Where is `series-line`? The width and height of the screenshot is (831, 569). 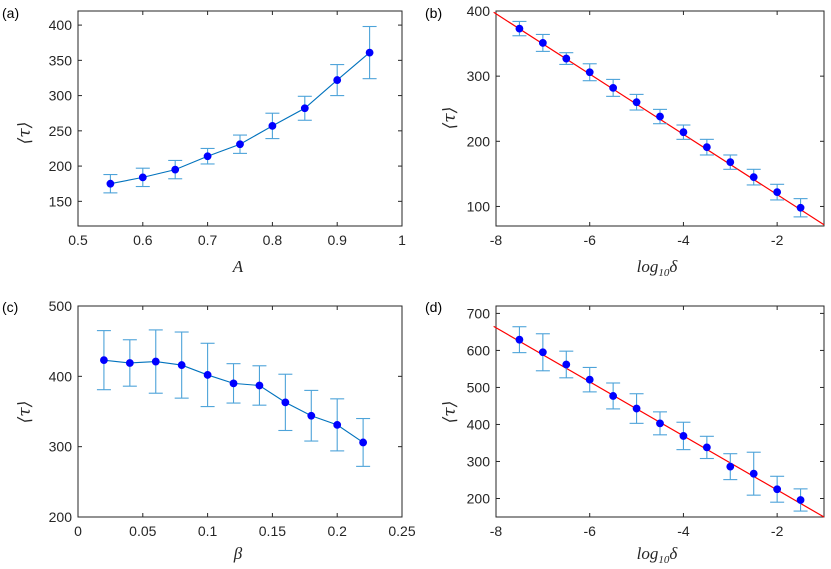
series-line is located at coordinates (240, 118).